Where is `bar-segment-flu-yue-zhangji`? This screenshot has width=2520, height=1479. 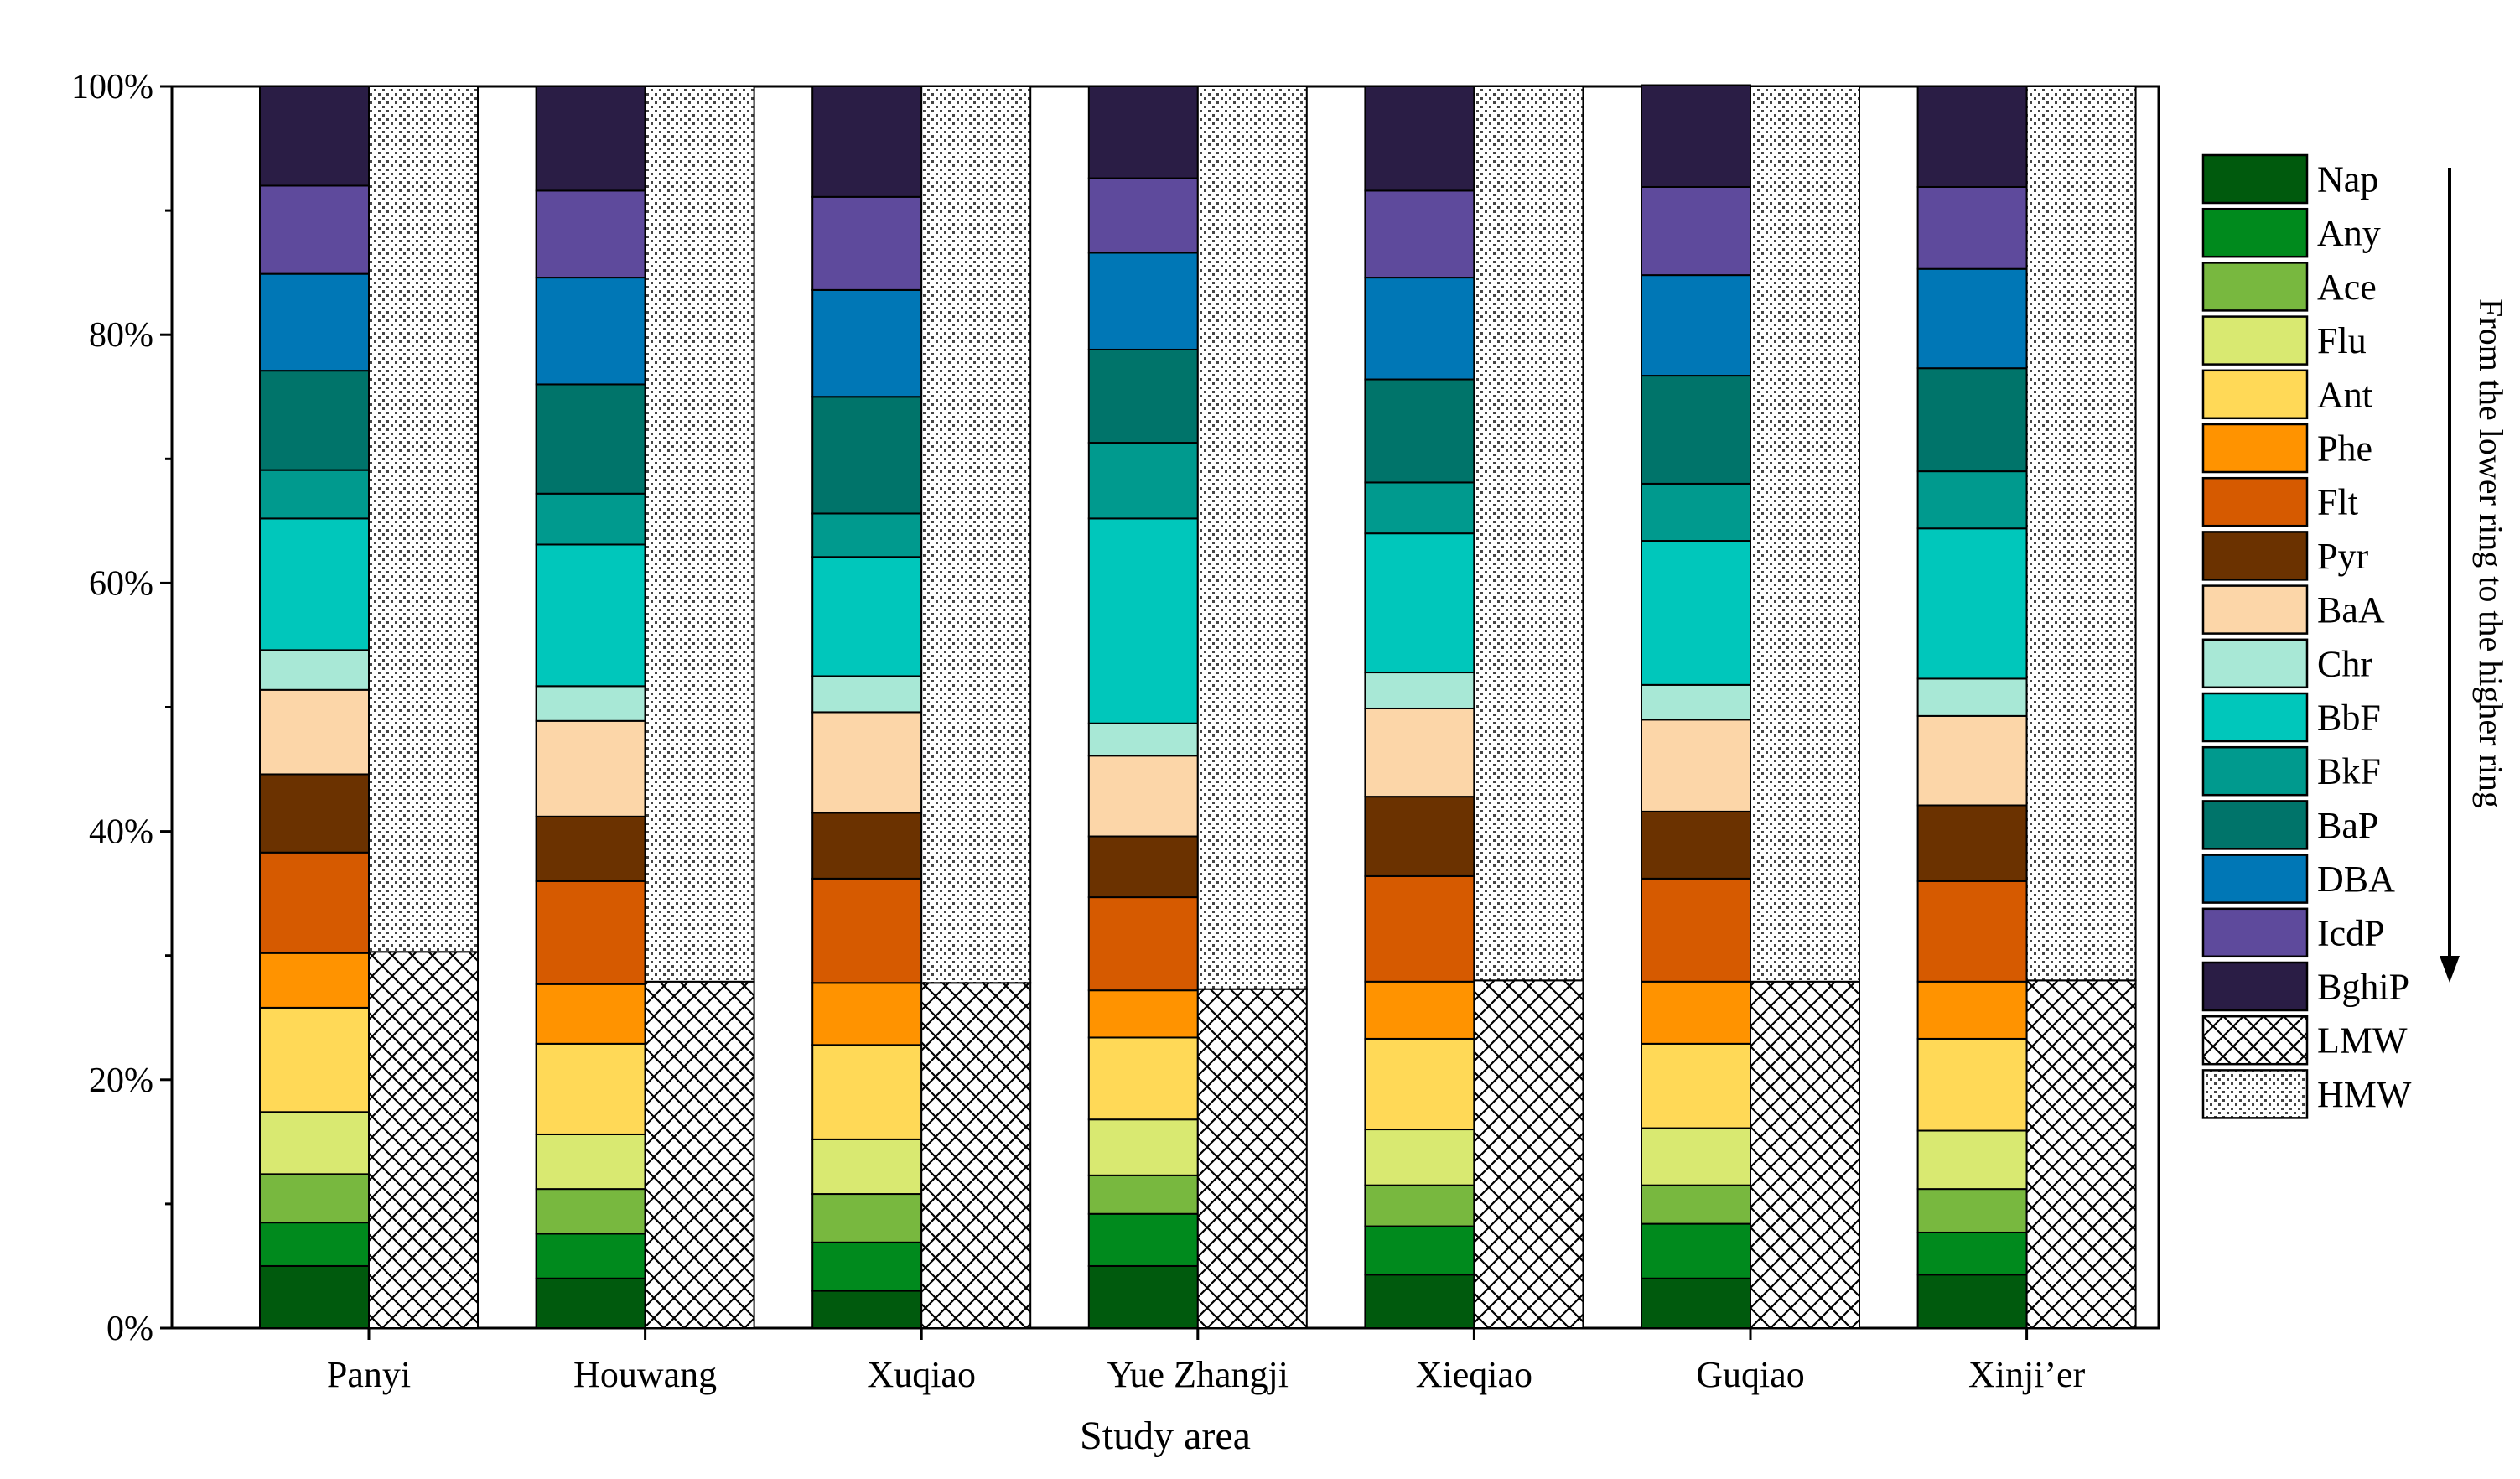 bar-segment-flu-yue-zhangji is located at coordinates (1143, 1147).